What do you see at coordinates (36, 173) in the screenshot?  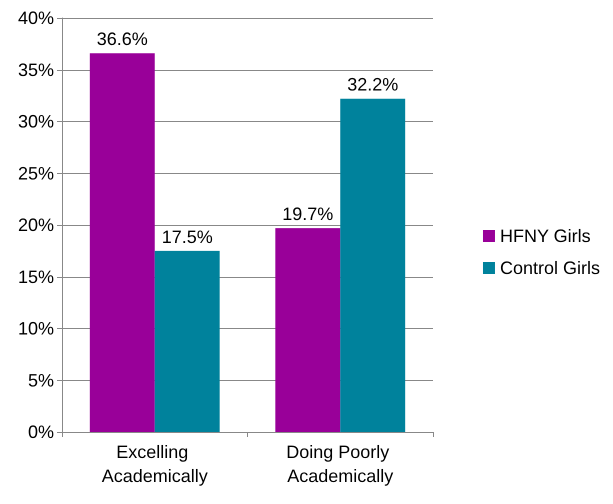 I see `y-tick-label: 25%` at bounding box center [36, 173].